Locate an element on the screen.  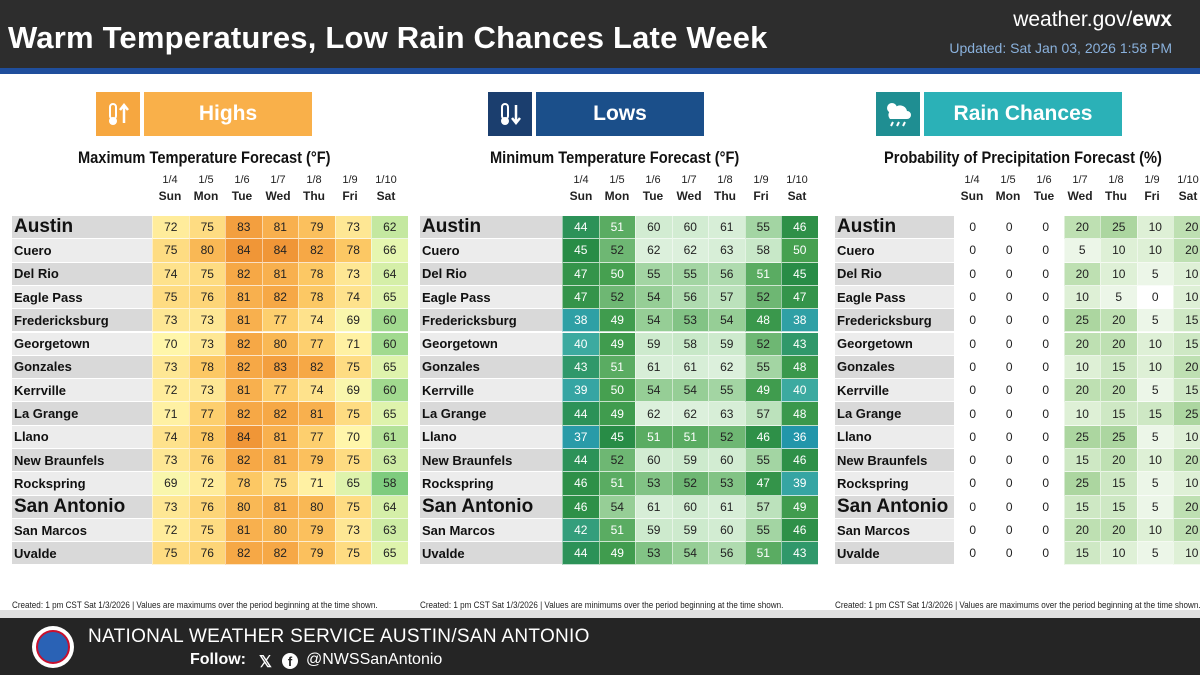
date-header-cell: 1/9 Fri is located at coordinates (761, 188).